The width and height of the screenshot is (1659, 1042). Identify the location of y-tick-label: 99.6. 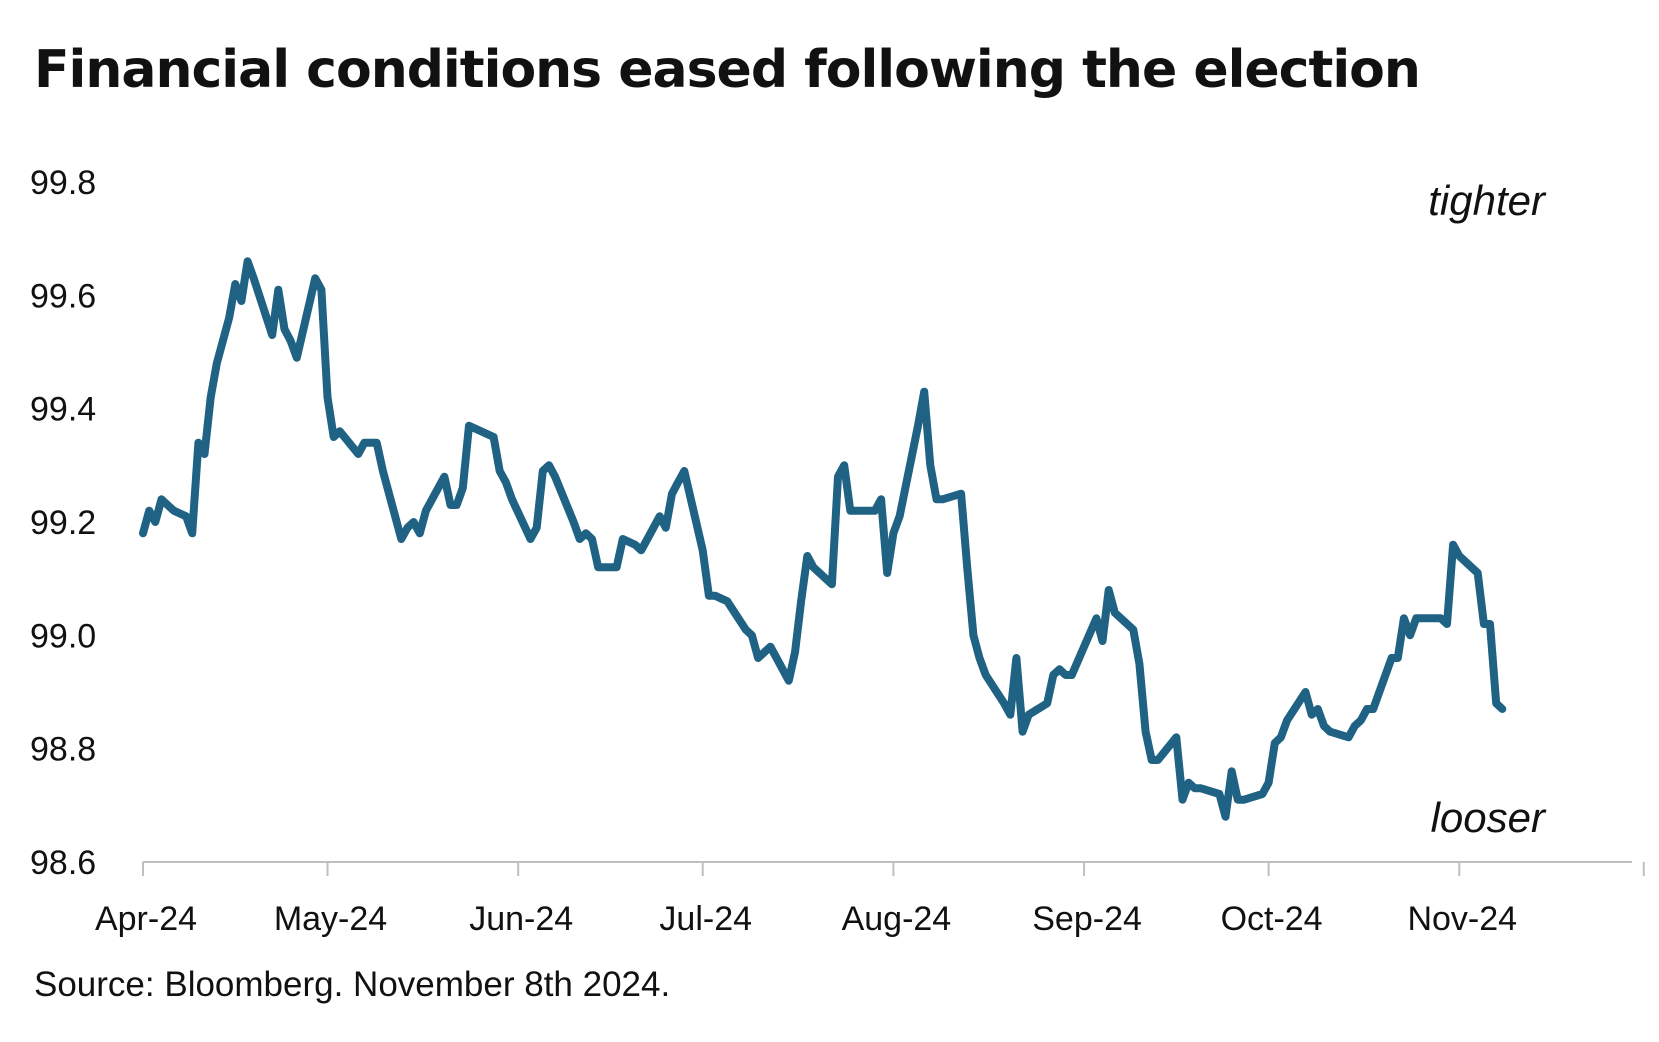
(63, 296).